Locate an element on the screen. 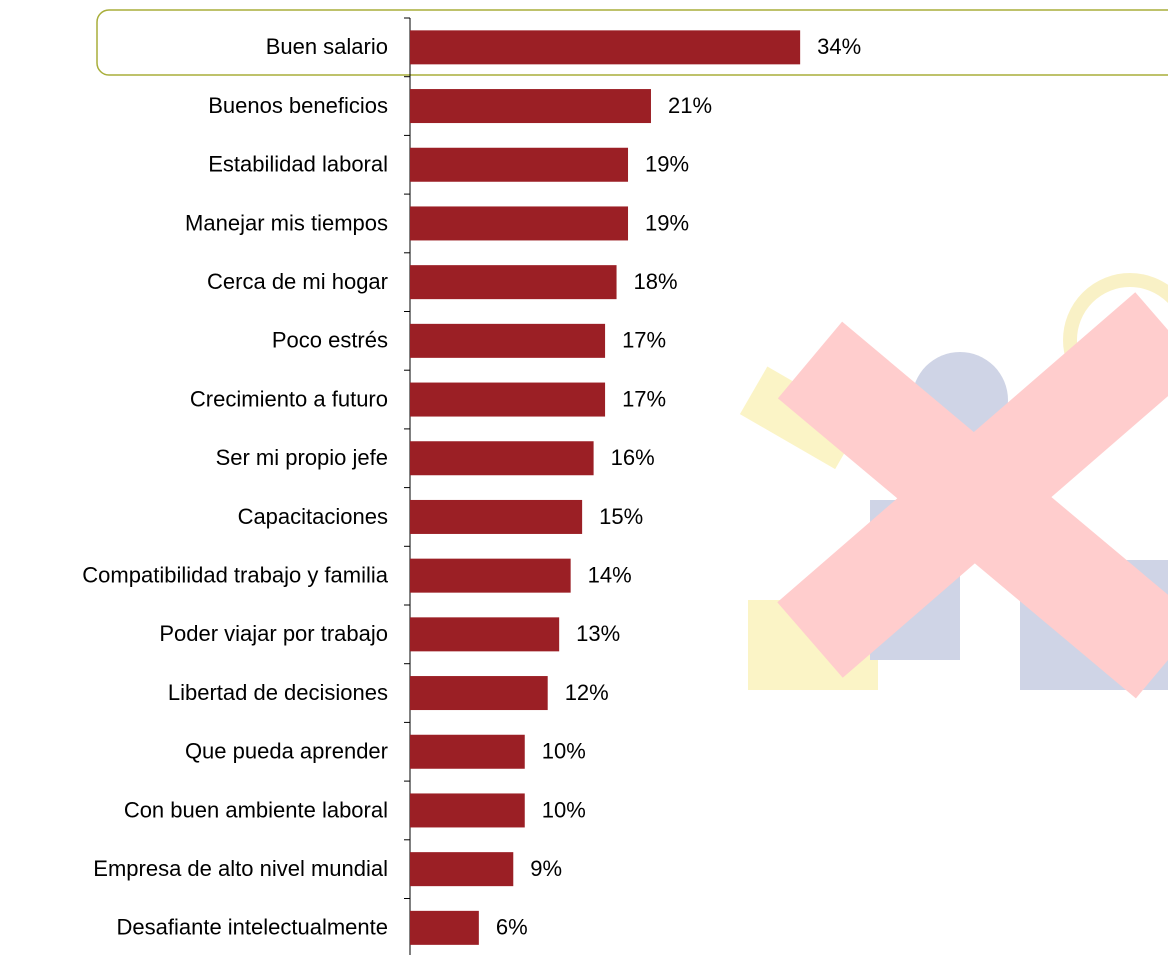  value-label: 9% is located at coordinates (546, 868).